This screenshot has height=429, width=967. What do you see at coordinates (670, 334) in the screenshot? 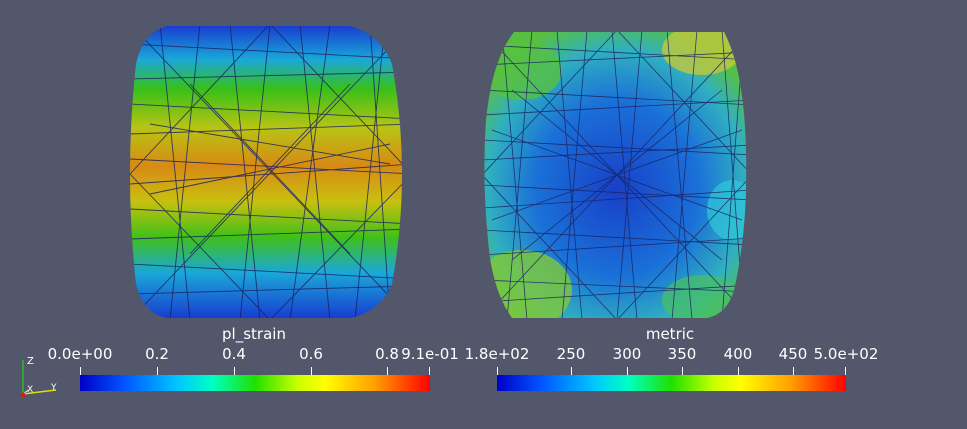
I see `colorbar-right-title: metric` at bounding box center [670, 334].